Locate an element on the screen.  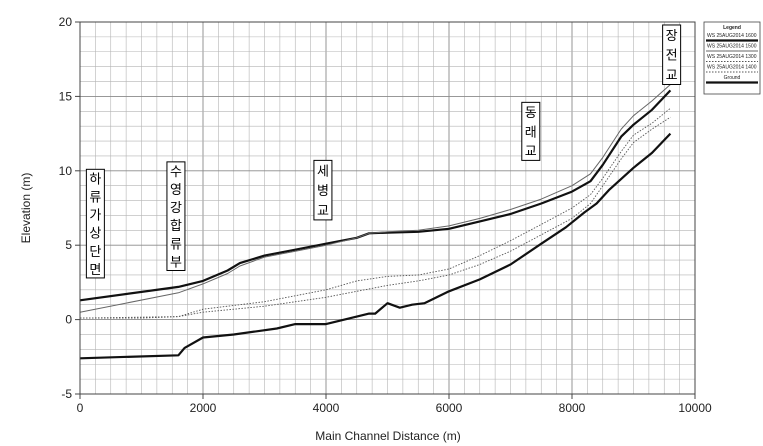
x-axis-title: Main Channel Distance (m) is located at coordinates (387, 436).